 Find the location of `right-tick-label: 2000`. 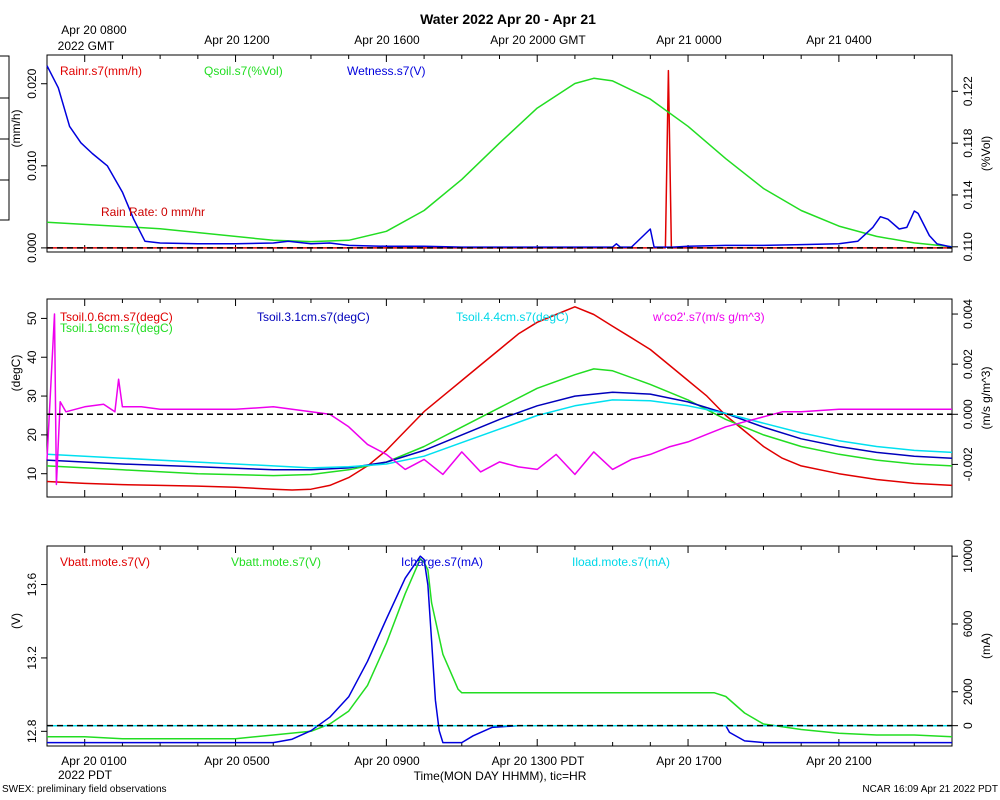

right-tick-label: 2000 is located at coordinates (968, 691).